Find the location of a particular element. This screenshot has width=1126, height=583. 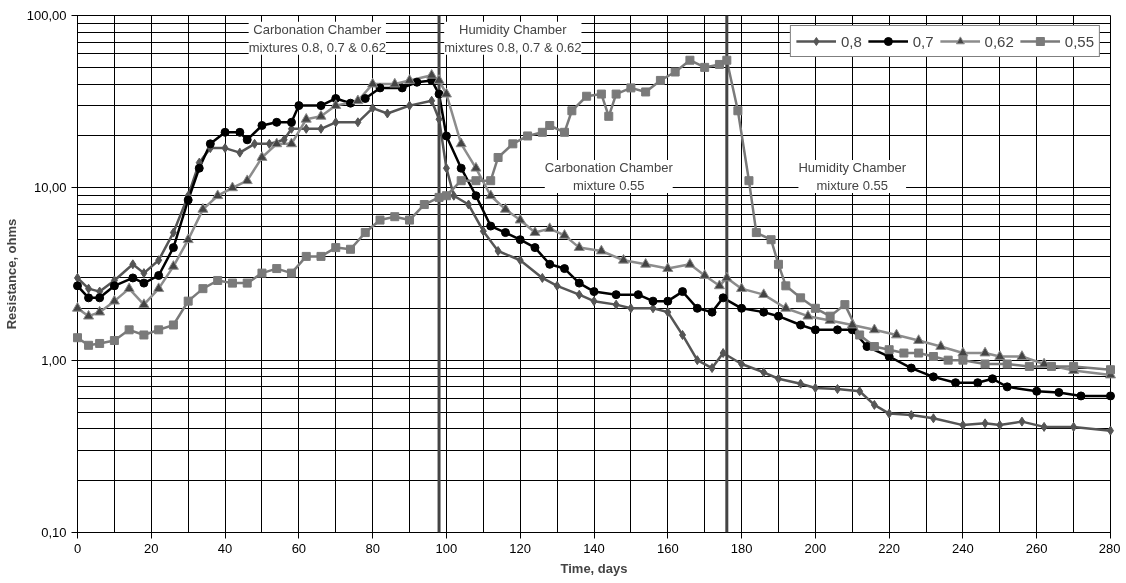

x-tick-label: 160 is located at coordinates (667, 548).